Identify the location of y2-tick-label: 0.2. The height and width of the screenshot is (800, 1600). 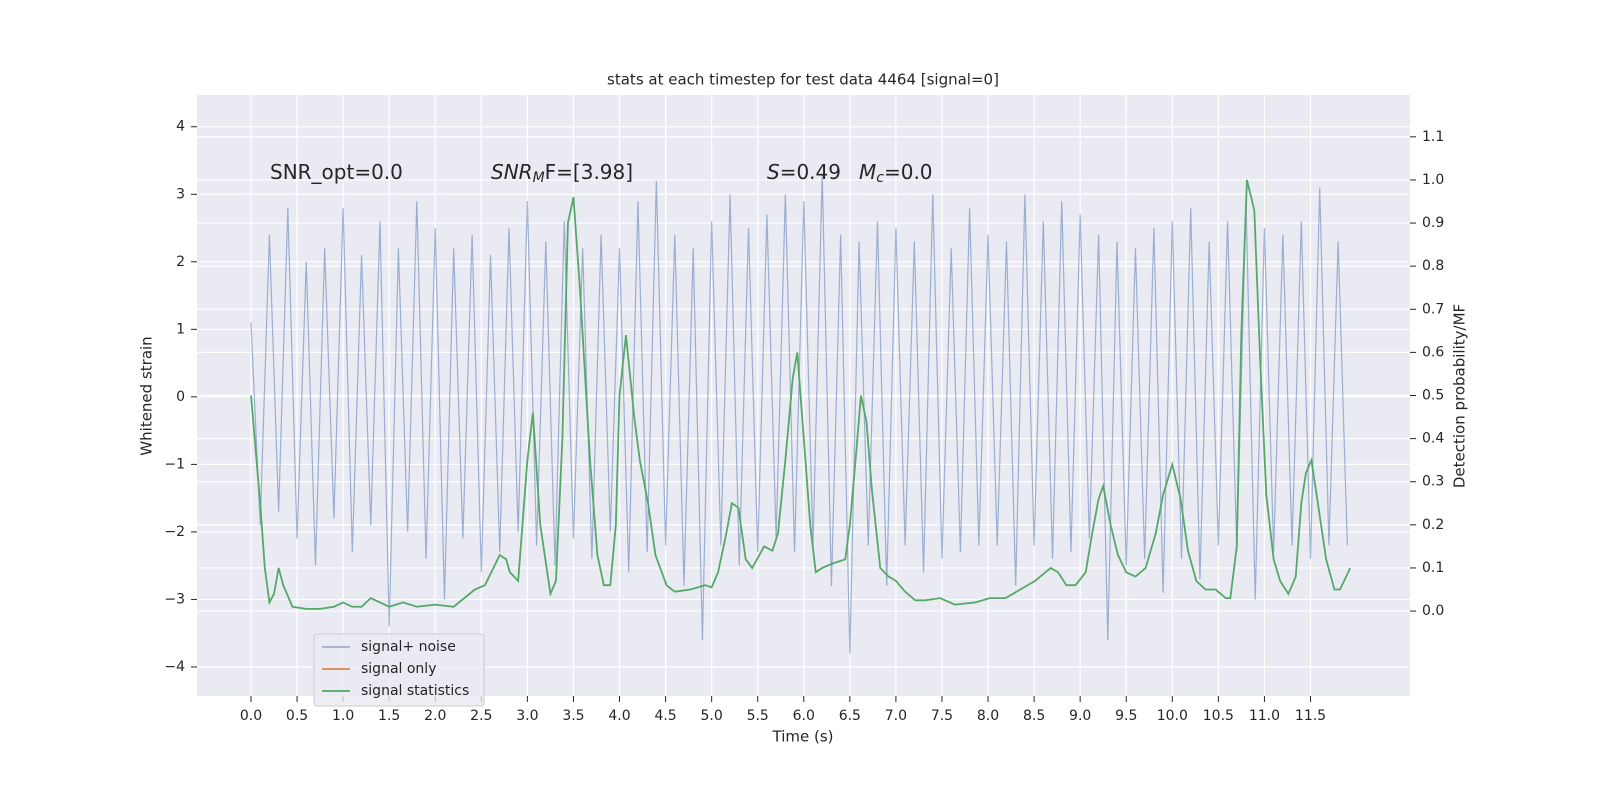
(1433, 525).